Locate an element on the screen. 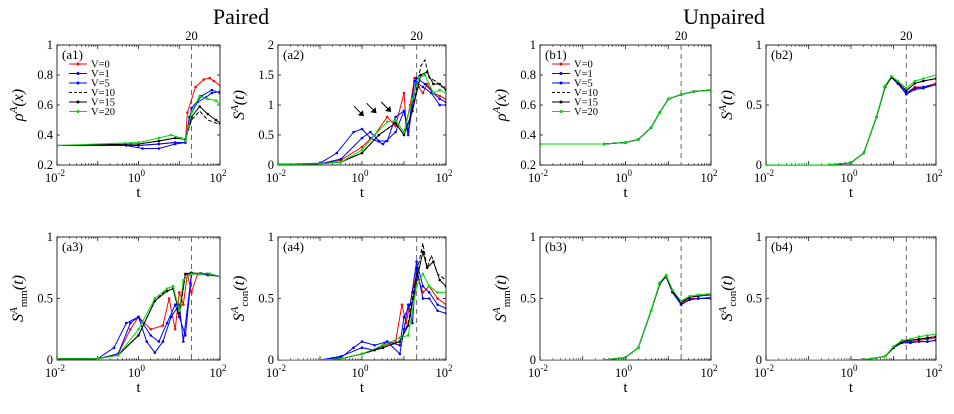 This screenshot has height=414, width=954. panel-label: (b3) is located at coordinates (556, 246).